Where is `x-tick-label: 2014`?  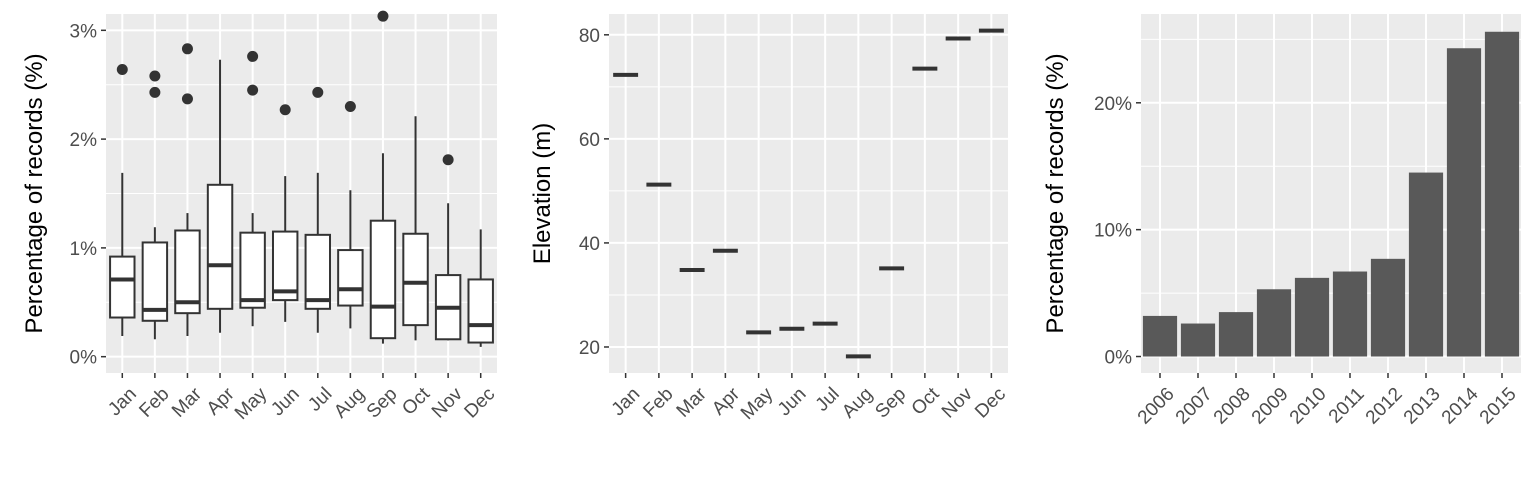
x-tick-label: 2014 is located at coordinates (1460, 405).